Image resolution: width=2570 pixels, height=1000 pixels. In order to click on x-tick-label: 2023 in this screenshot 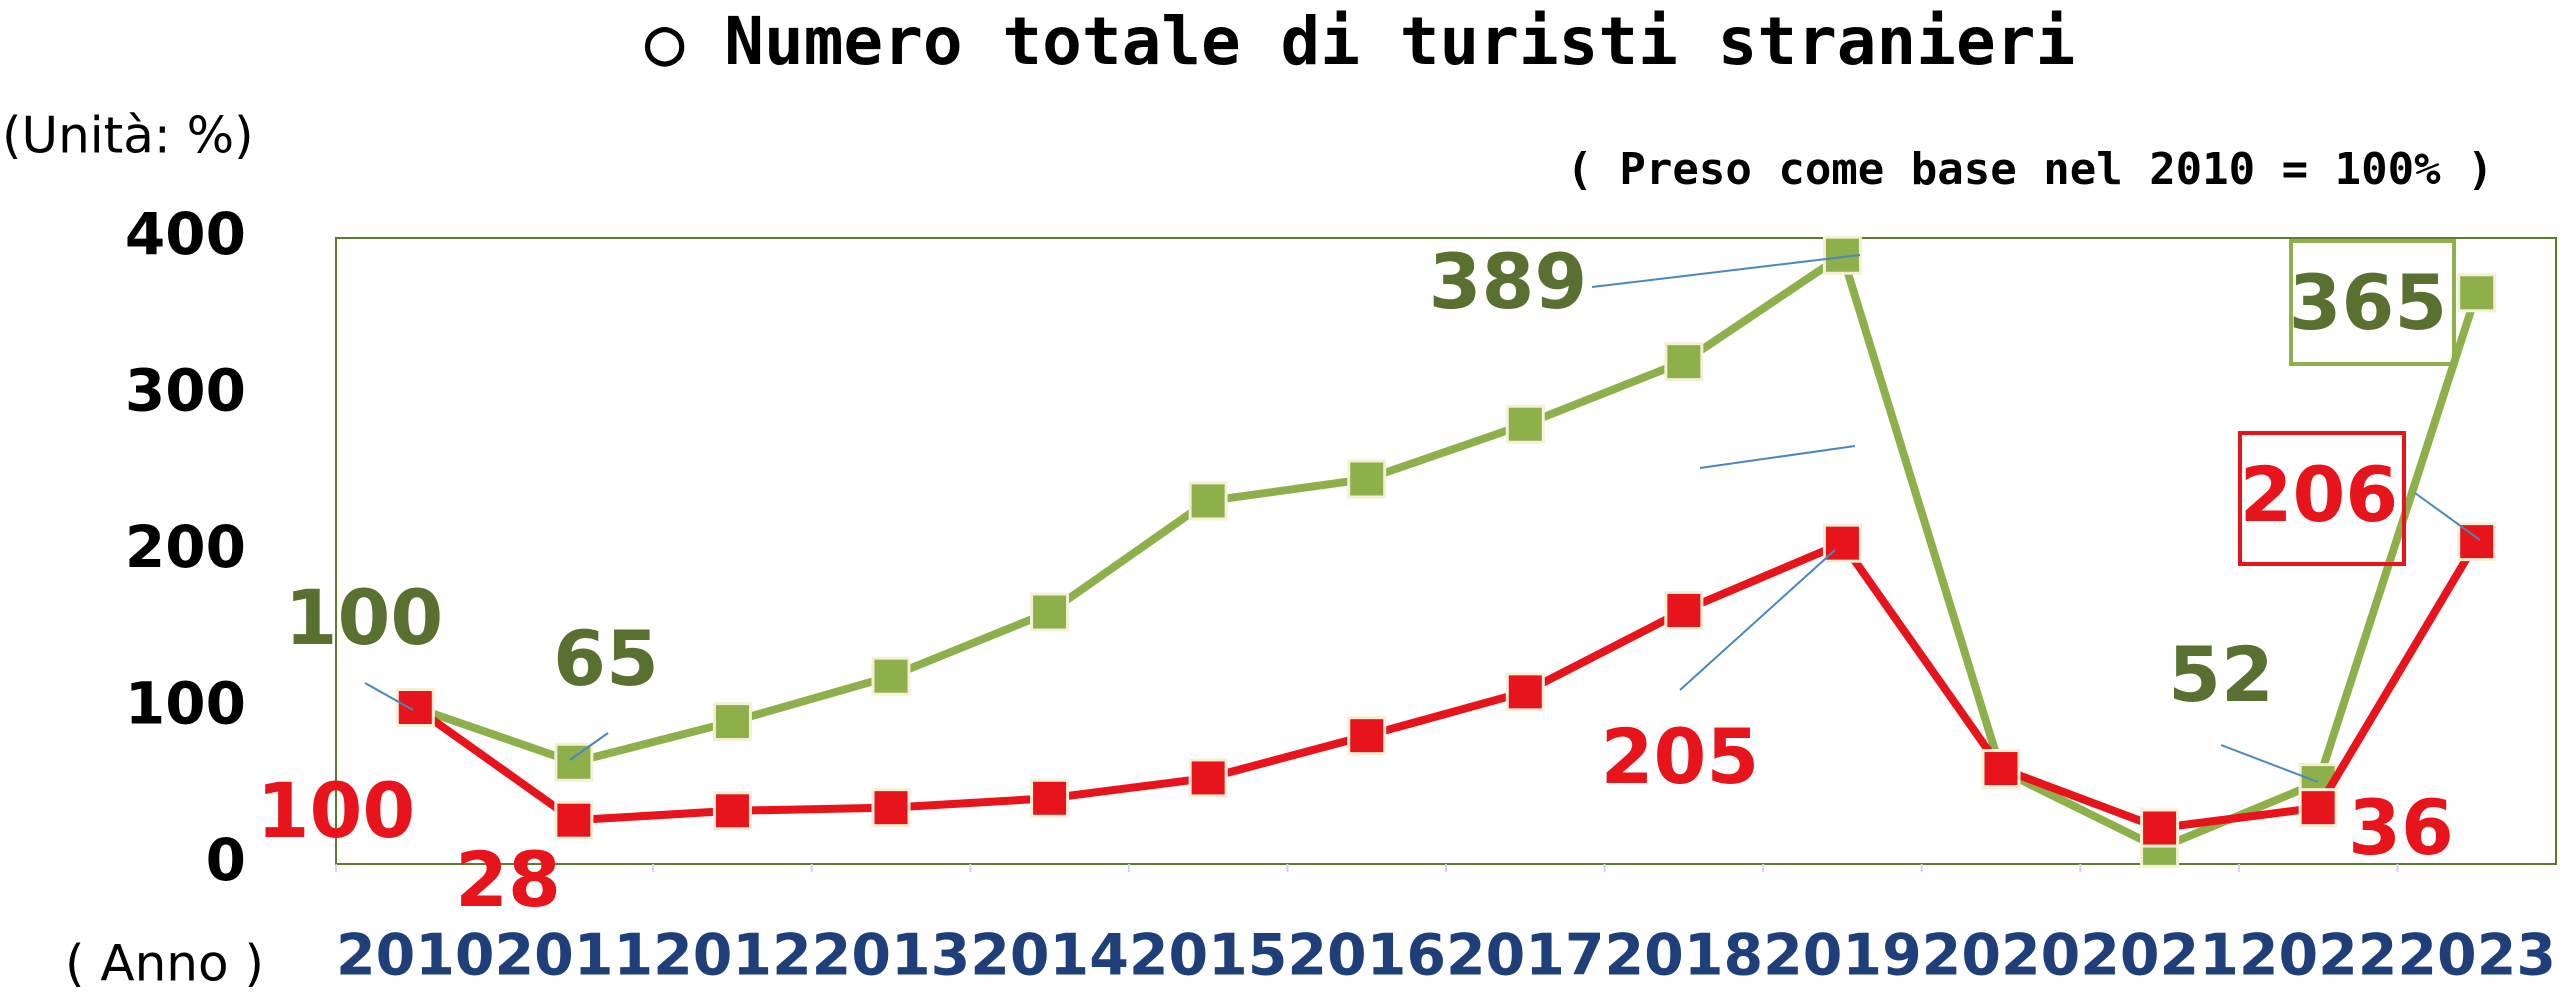, I will do `click(2476, 956)`.